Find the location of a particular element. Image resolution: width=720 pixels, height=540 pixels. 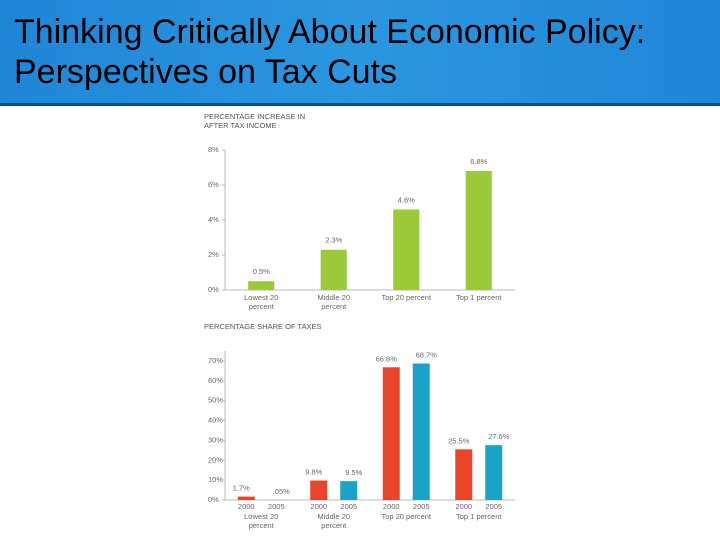

chart-title: PERCENTAGE SHARE OF TAXES is located at coordinates (263, 326).